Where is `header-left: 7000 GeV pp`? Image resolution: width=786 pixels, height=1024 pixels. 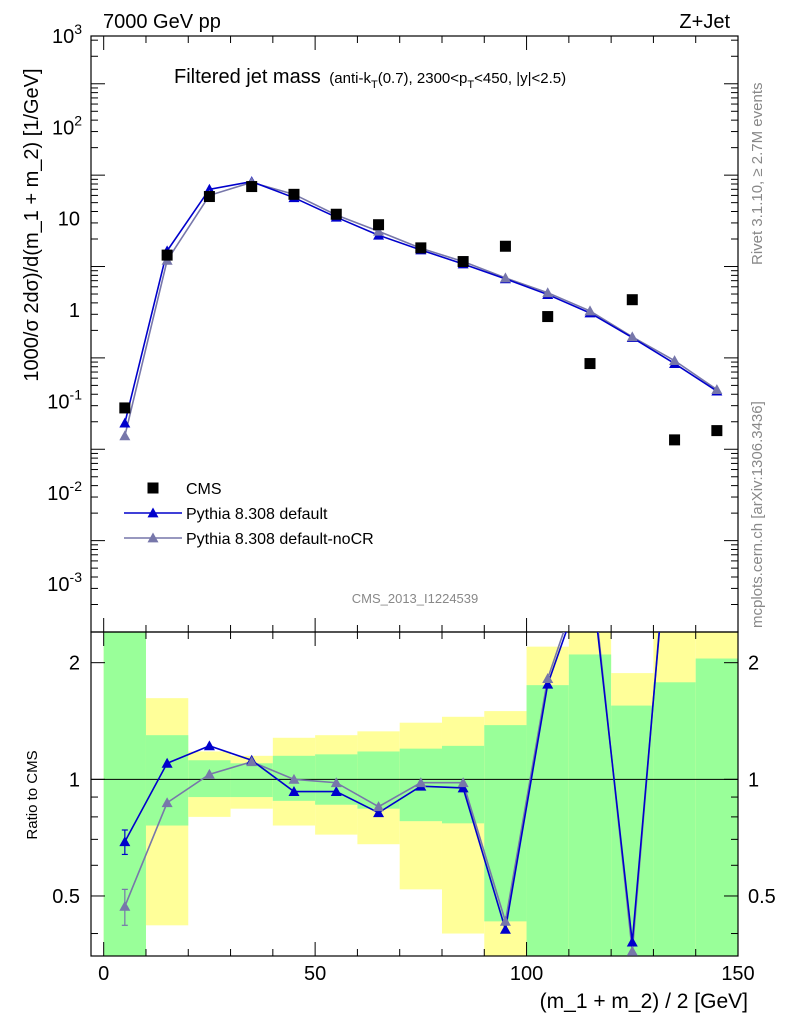
header-left: 7000 GeV pp is located at coordinates (162, 22).